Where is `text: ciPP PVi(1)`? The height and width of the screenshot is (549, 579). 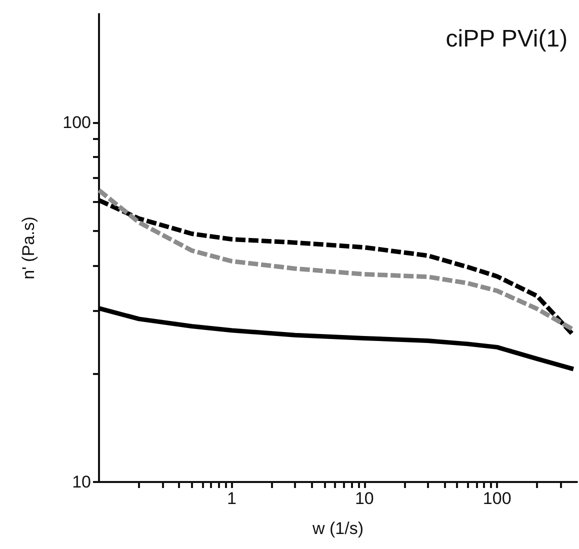 text: ciPP PVi(1) is located at coordinates (507, 39).